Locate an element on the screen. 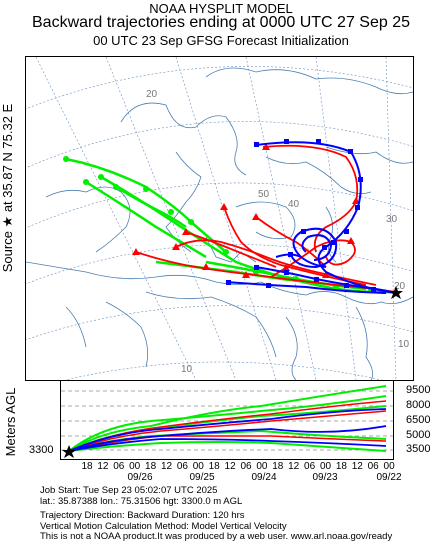  height-tick: 5000 is located at coordinates (418, 435).